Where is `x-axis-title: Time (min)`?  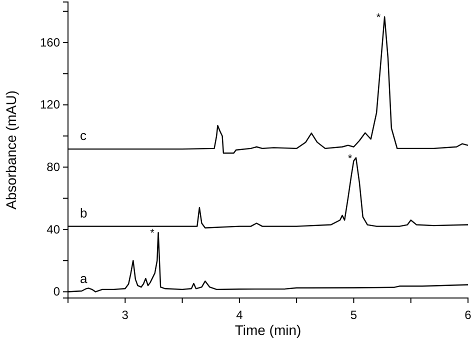
x-axis-title: Time (min) is located at coordinates (268, 330).